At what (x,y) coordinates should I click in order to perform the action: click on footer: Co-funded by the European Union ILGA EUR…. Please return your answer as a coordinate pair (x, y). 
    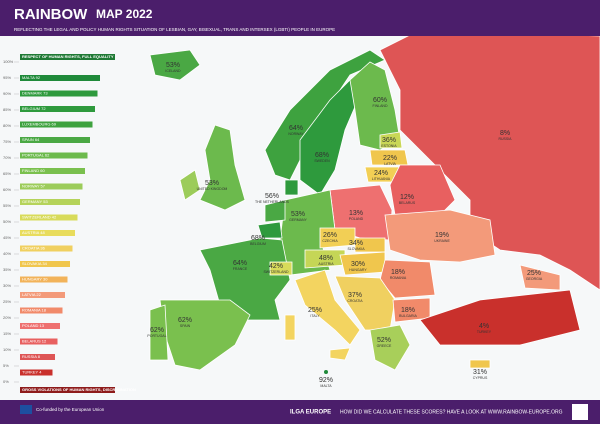
    Looking at the image, I should click on (300, 412).